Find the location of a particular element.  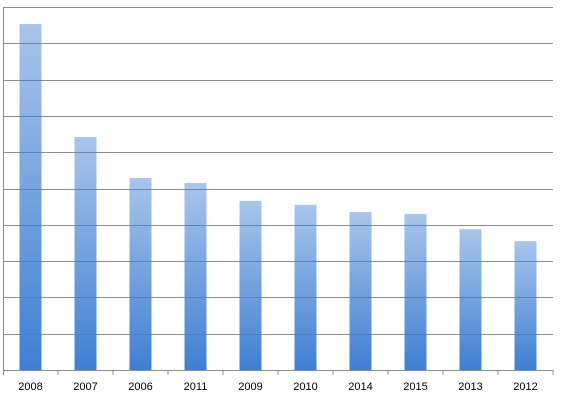

x-tick-label: 2011 is located at coordinates (196, 387).